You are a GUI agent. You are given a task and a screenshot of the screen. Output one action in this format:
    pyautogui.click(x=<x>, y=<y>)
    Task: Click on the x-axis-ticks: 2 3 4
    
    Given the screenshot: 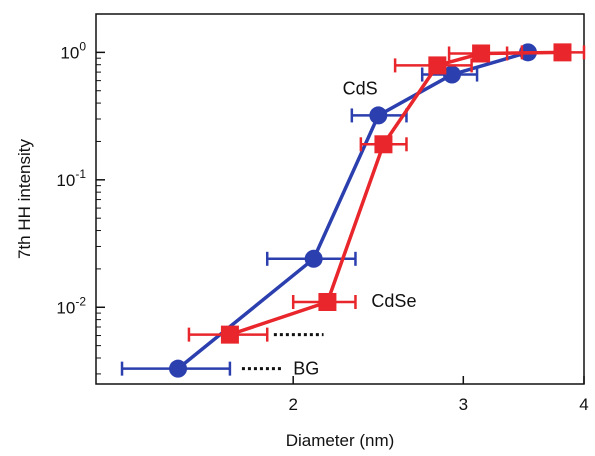 What is the action you would take?
    pyautogui.click(x=438, y=395)
    